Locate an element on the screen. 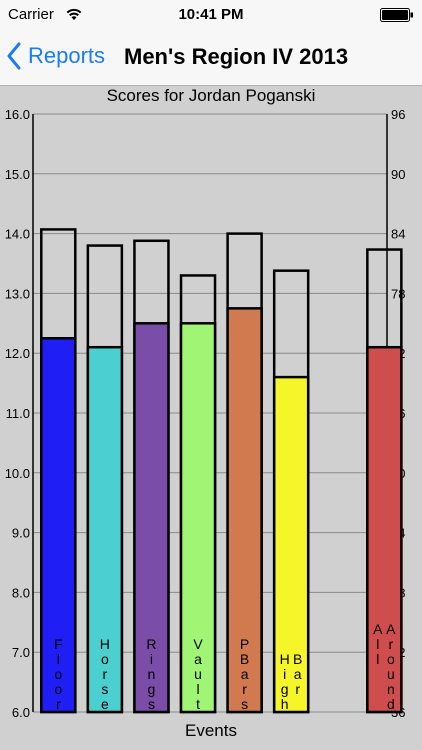  y-tick-label-right: 78 is located at coordinates (398, 293).